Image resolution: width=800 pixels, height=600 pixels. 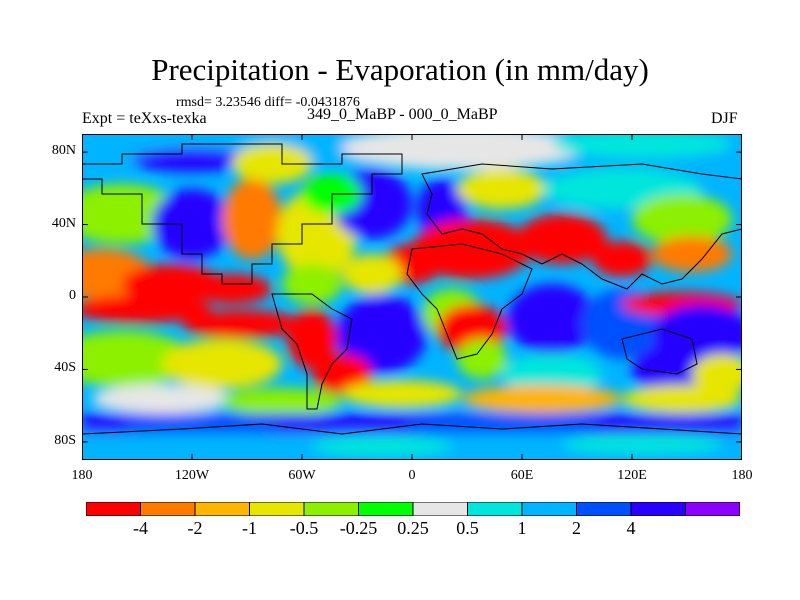 I want to click on stats-text: rmsd= 3.23546 diff= -0.0431876, so click(x=268, y=102).